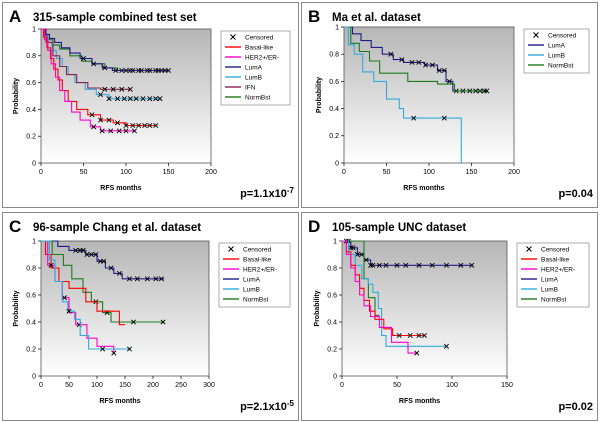 This screenshot has width=600, height=423. I want to click on x-tick-label: 250, so click(181, 385).